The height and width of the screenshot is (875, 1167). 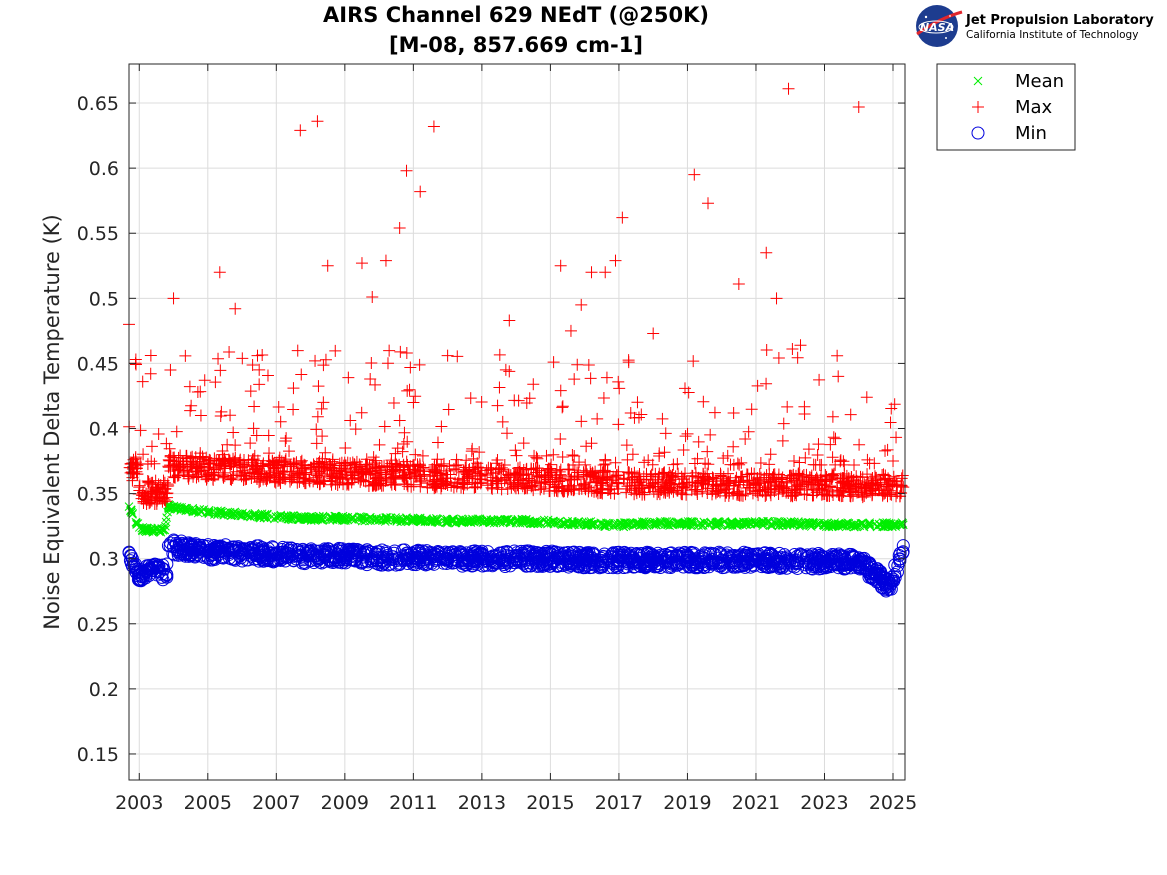 What do you see at coordinates (98, 625) in the screenshot?
I see `y-tick-label: 0.25` at bounding box center [98, 625].